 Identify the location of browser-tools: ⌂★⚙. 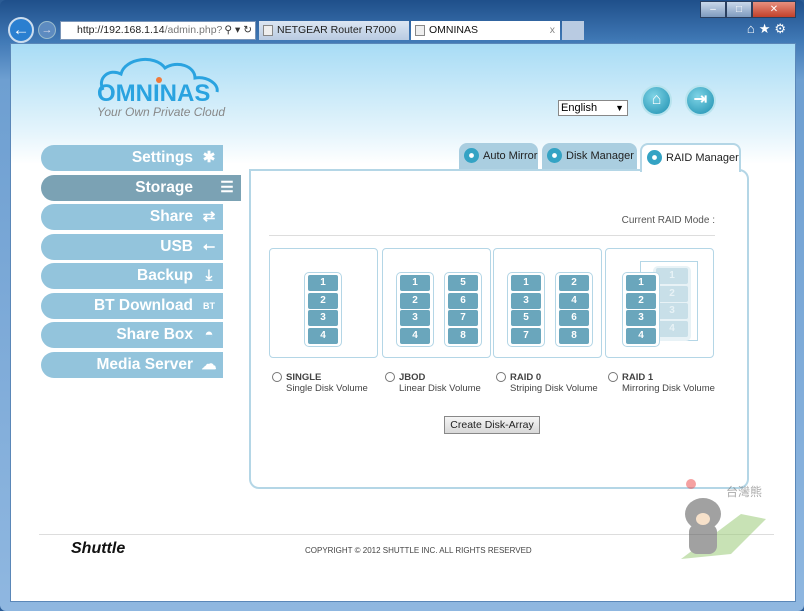
(768, 29).